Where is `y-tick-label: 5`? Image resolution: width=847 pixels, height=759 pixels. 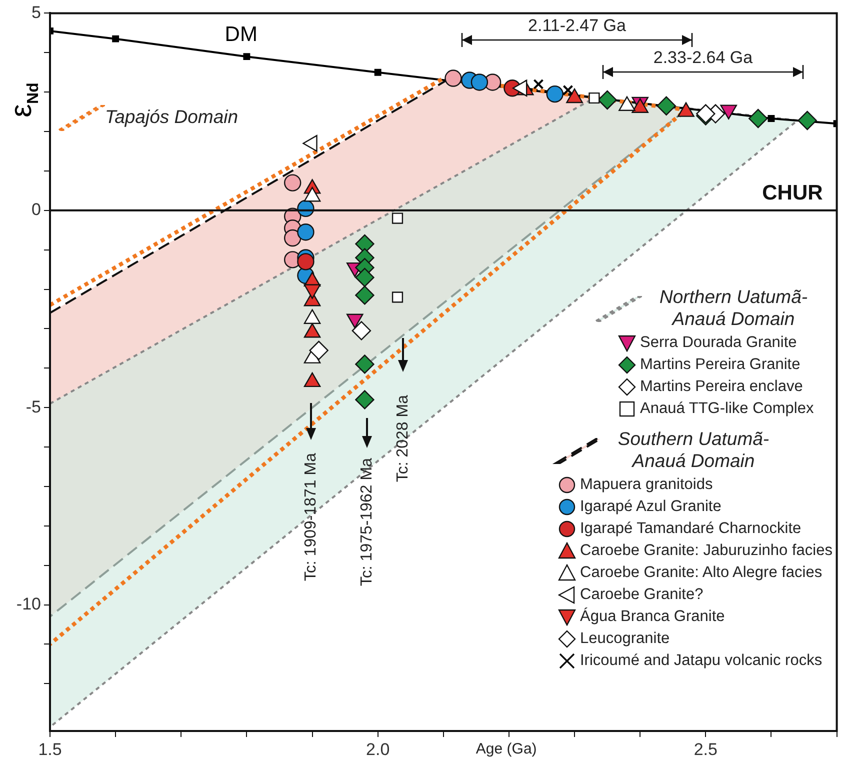
y-tick-label: 5 is located at coordinates (36, 12).